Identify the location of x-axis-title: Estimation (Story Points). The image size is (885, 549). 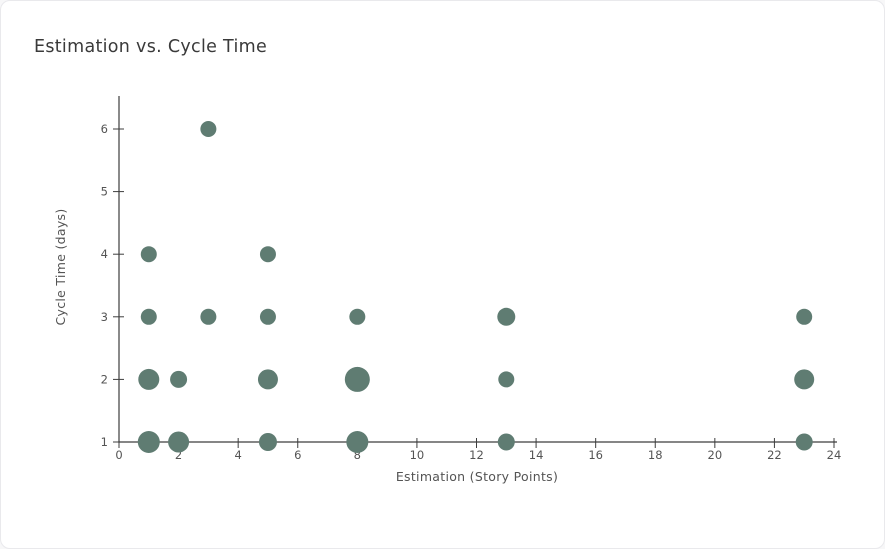
(477, 476).